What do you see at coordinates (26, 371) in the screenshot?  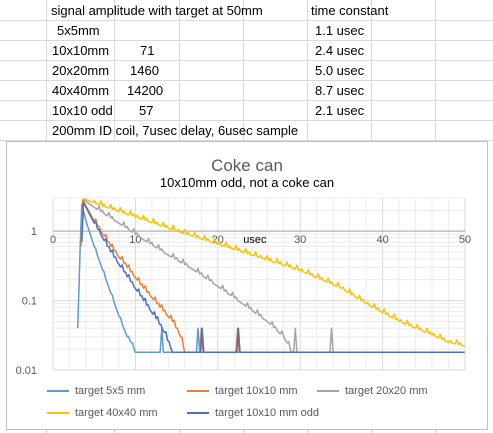 I see `y-tick-label: 0.01` at bounding box center [26, 371].